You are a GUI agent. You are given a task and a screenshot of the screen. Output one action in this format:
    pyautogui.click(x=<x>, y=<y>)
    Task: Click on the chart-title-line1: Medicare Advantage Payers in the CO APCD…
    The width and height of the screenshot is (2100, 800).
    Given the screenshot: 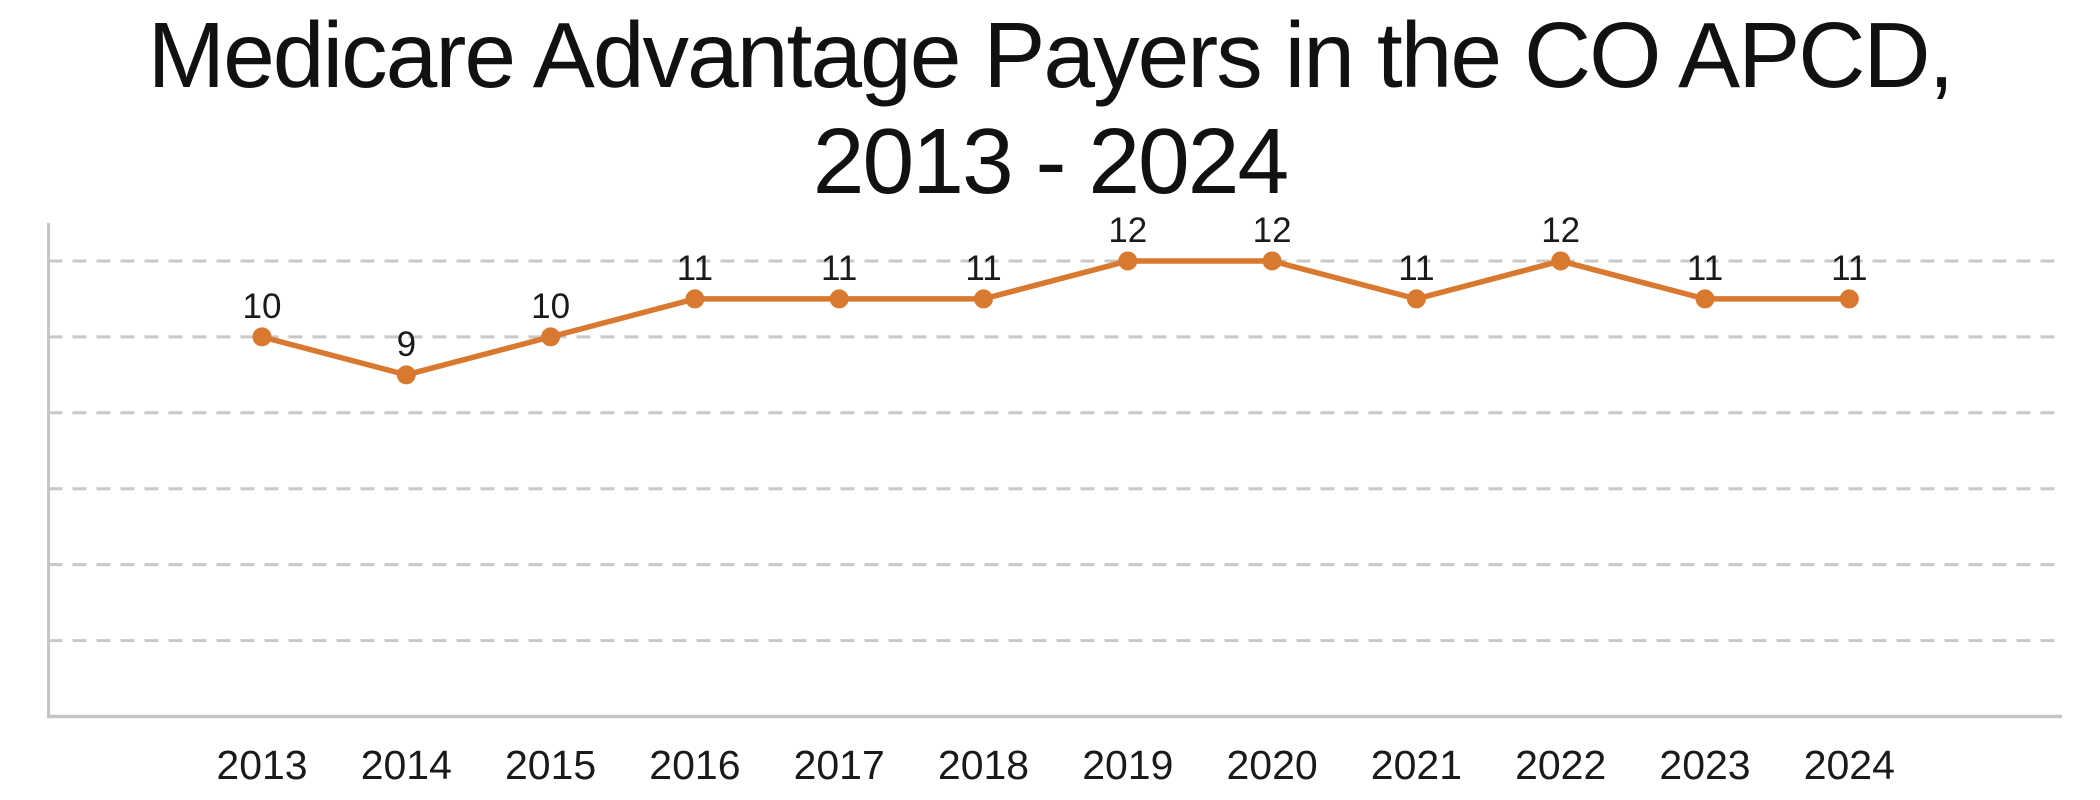 What is the action you would take?
    pyautogui.click(x=1051, y=55)
    